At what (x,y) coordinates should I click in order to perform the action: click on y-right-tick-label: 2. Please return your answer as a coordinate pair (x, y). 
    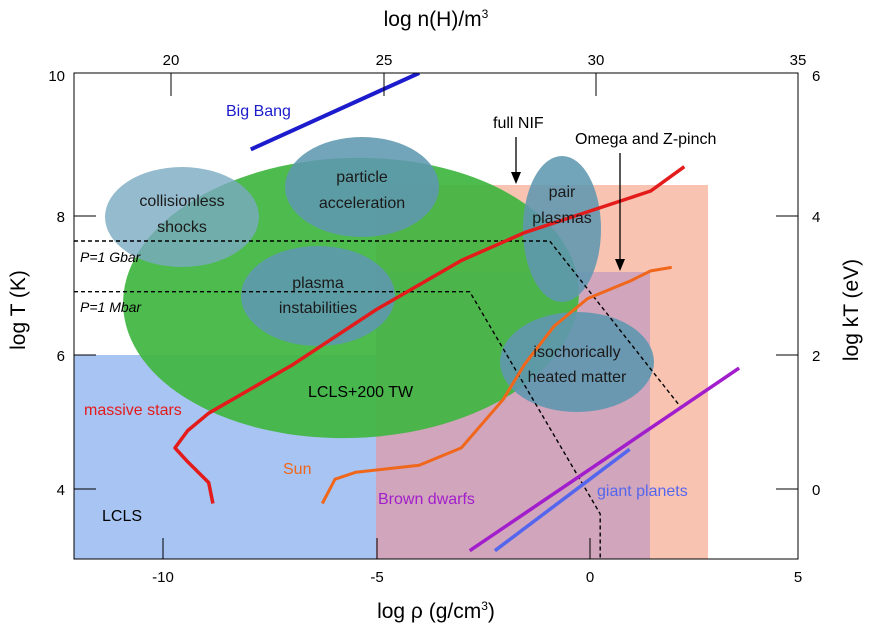
    Looking at the image, I should click on (816, 356).